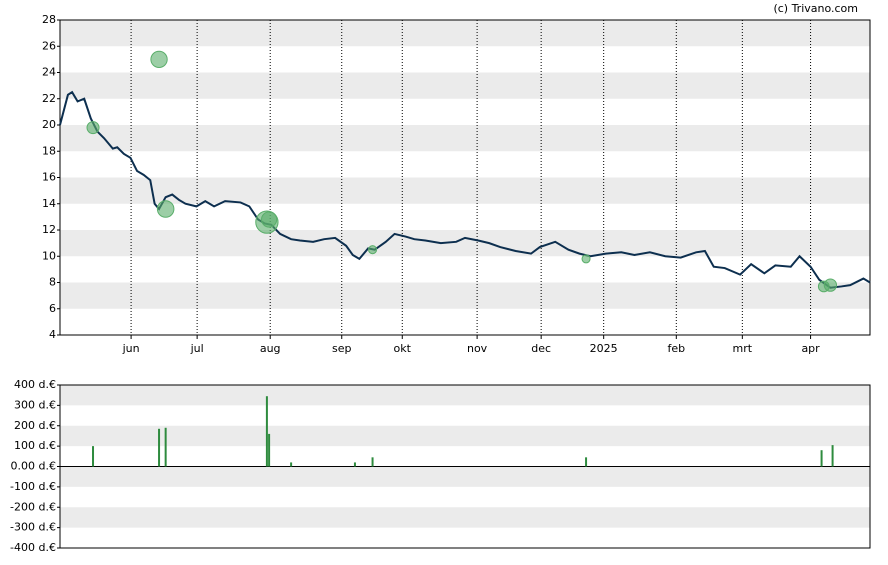 Image resolution: width=888 pixels, height=565 pixels. I want to click on y-tick-label: 24, so click(49, 72).